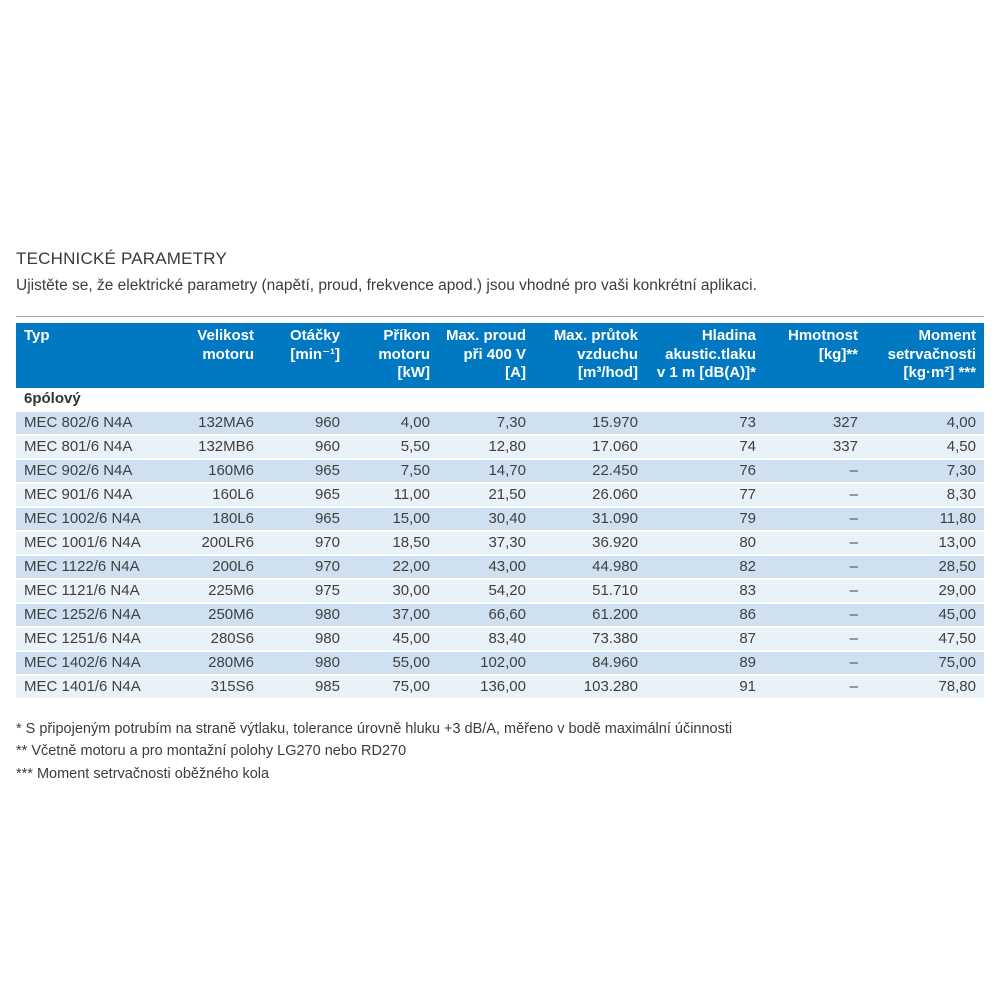 The width and height of the screenshot is (1000, 1000). Describe the element at coordinates (815, 422) in the screenshot. I see `cell: 327` at that location.